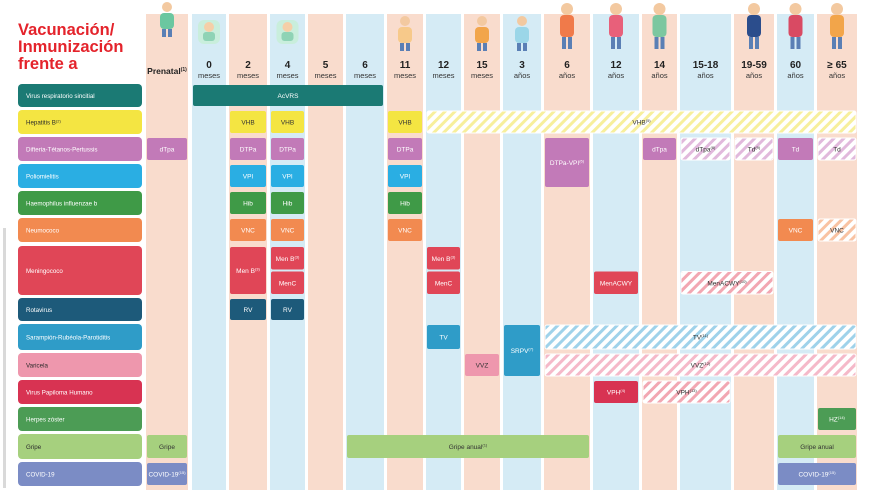 This screenshot has height=495, width=880. Describe the element at coordinates (37, 366) in the screenshot. I see `row-label: Varicela` at that location.